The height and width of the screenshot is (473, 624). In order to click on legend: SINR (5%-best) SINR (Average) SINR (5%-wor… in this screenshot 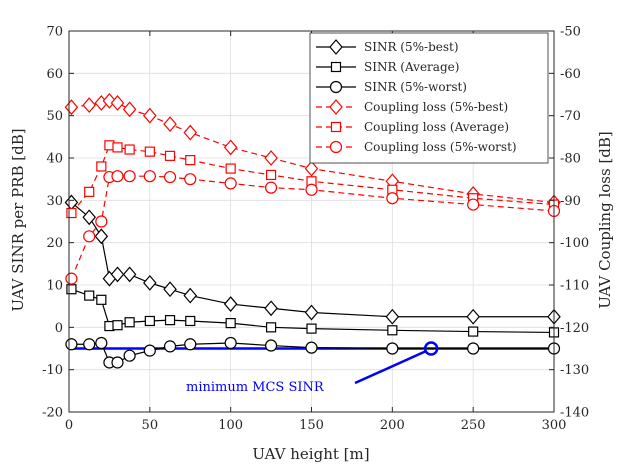, I will do `click(429, 98)`.